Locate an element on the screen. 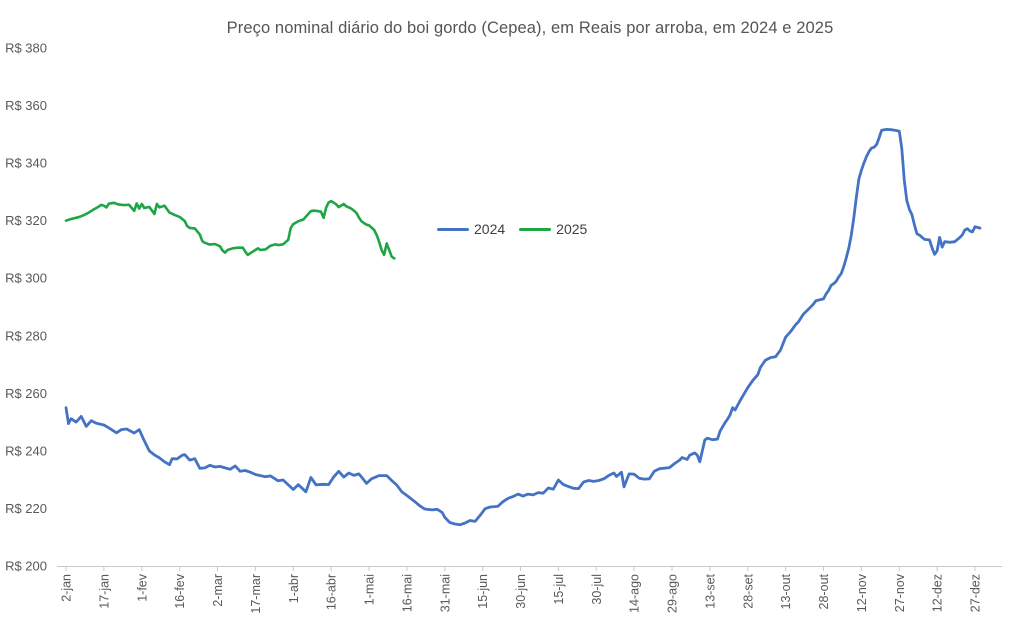 The width and height of the screenshot is (1012, 629). x-axis-tick-label: 28-set is located at coordinates (748, 590).